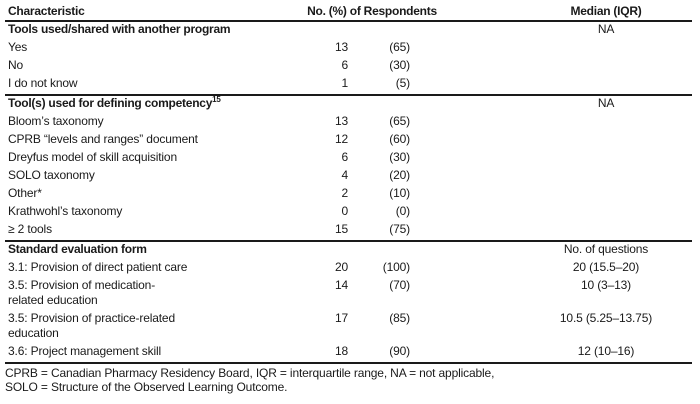  What do you see at coordinates (344, 175) in the screenshot?
I see `row-count: 4` at bounding box center [344, 175].